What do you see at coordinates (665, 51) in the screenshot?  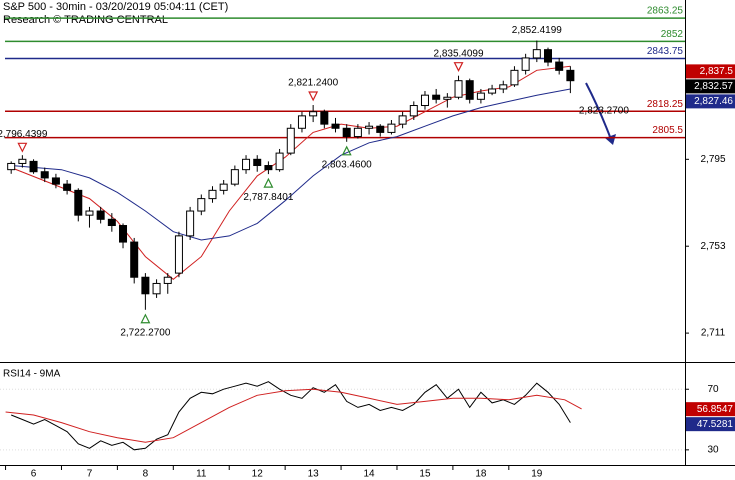 I see `level-label: 2843.75` at bounding box center [665, 51].